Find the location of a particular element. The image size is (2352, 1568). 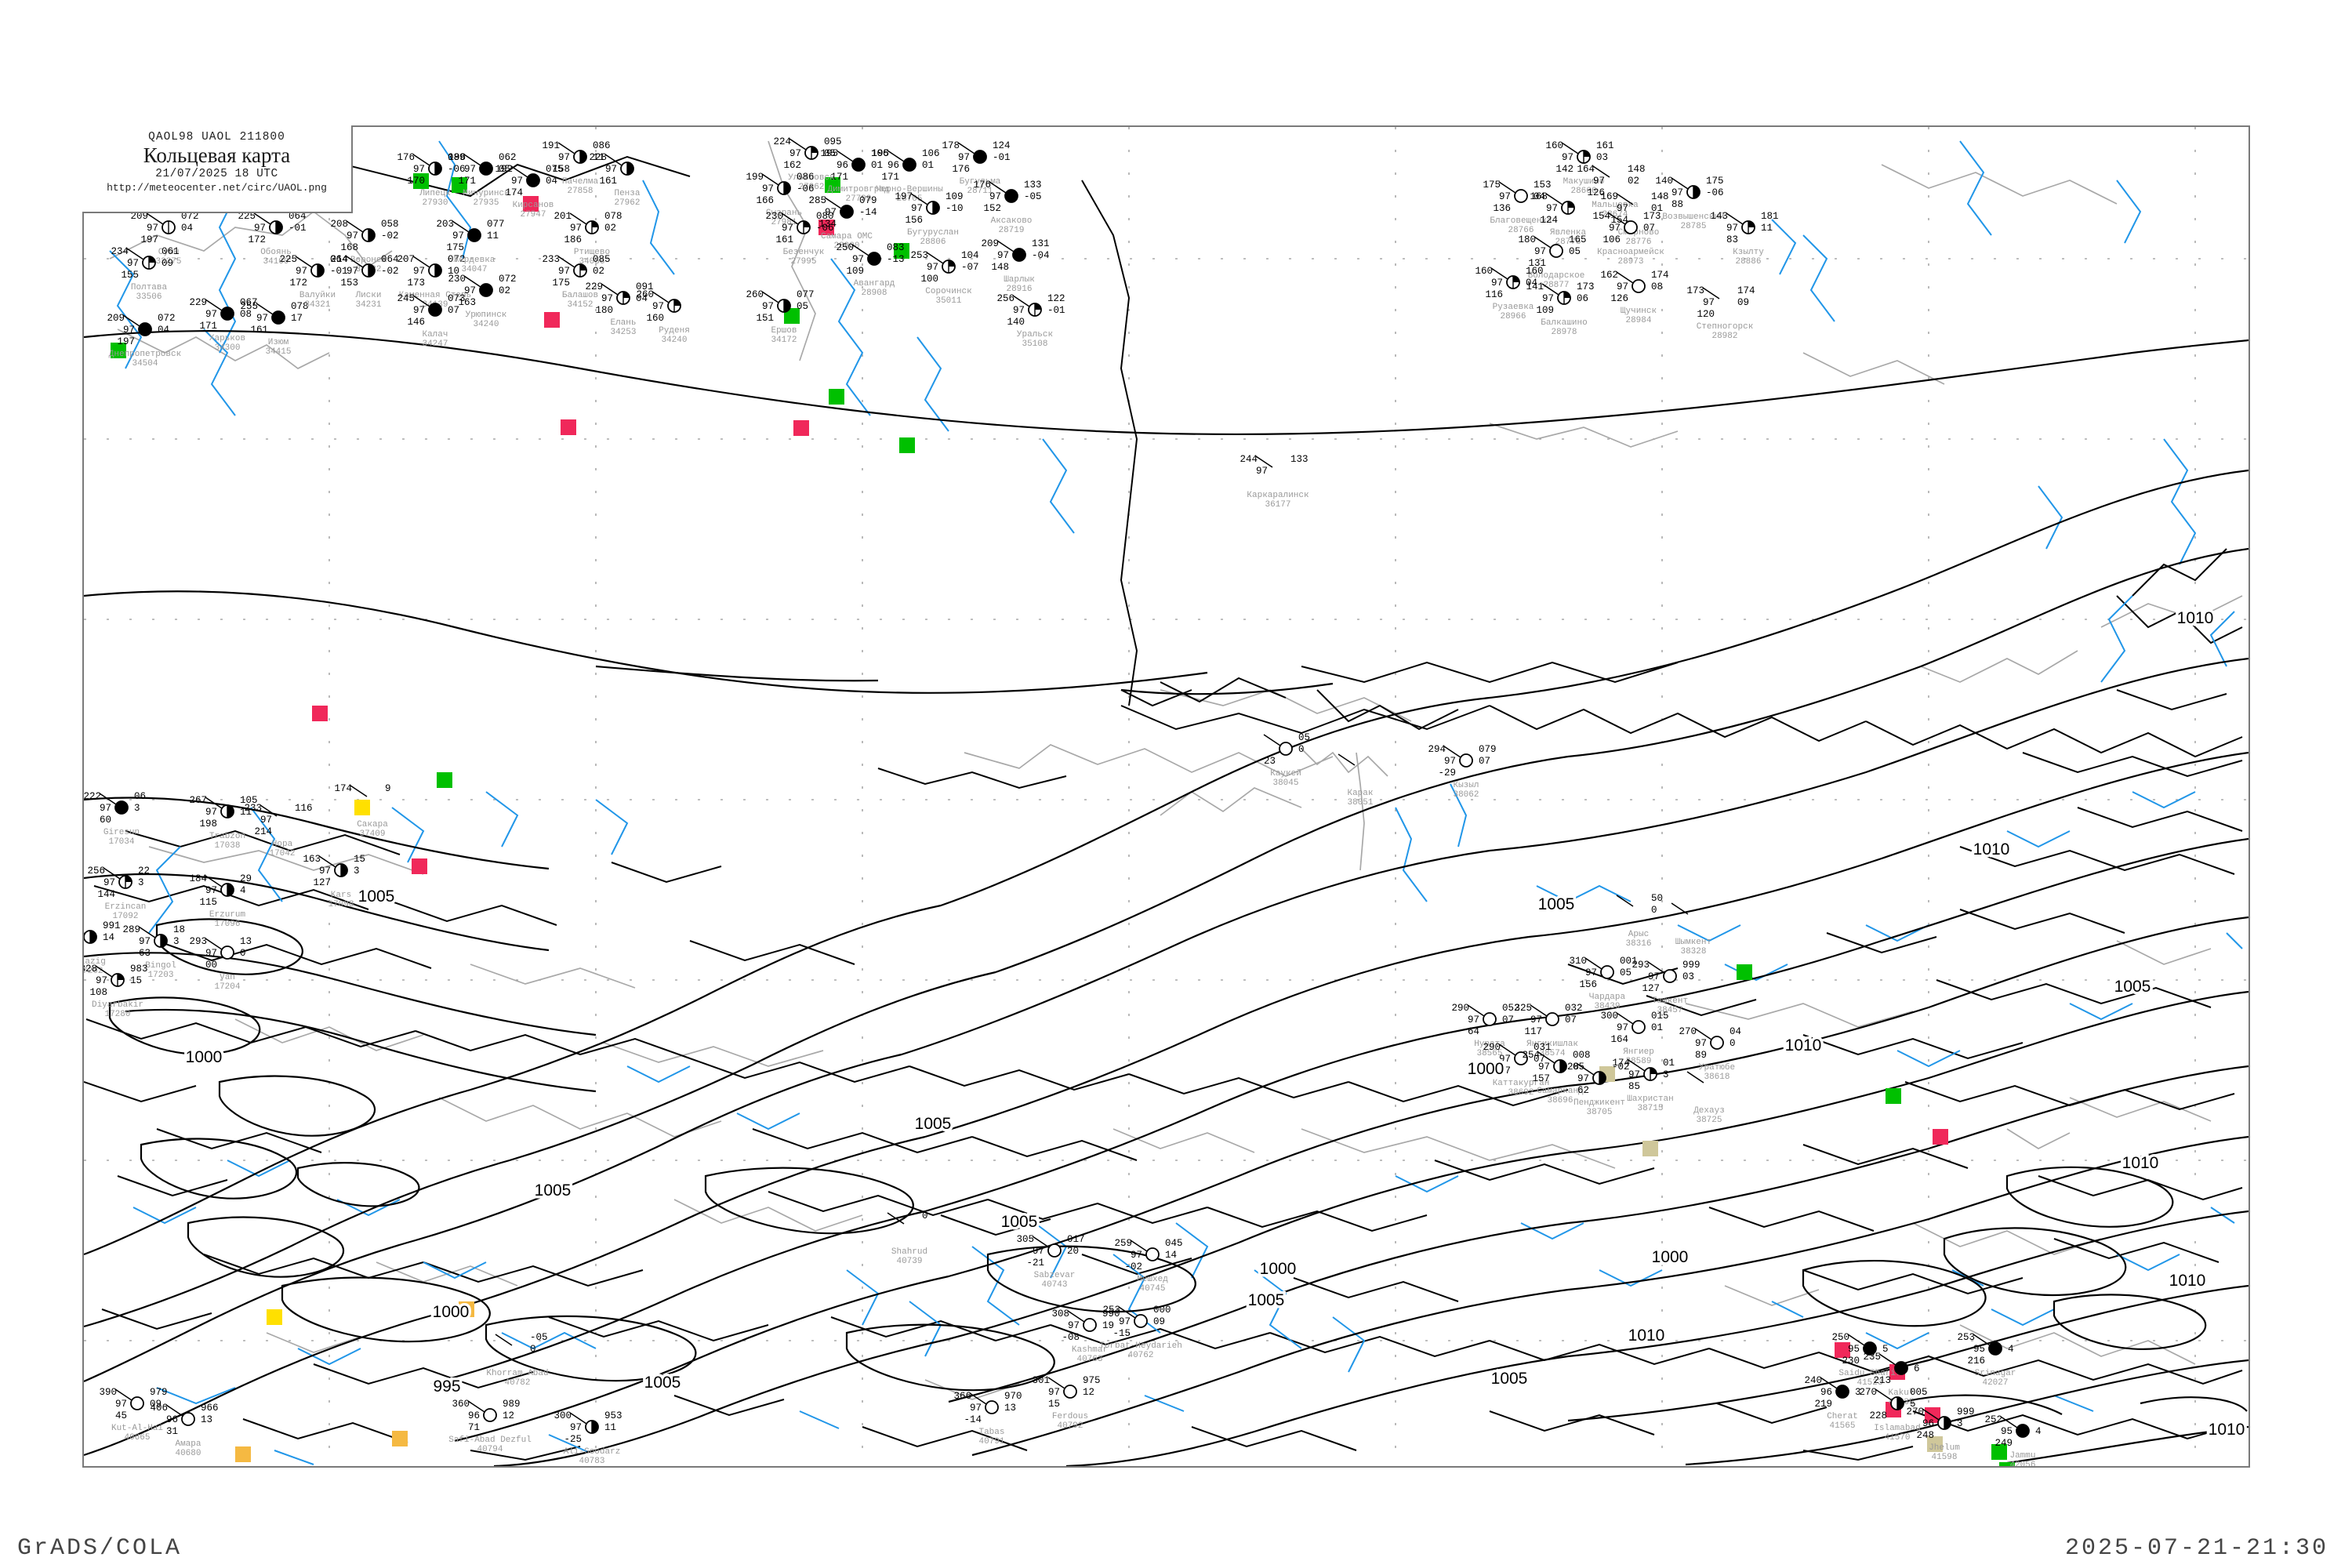

station-wmo-id: 34321 is located at coordinates (317, 305).